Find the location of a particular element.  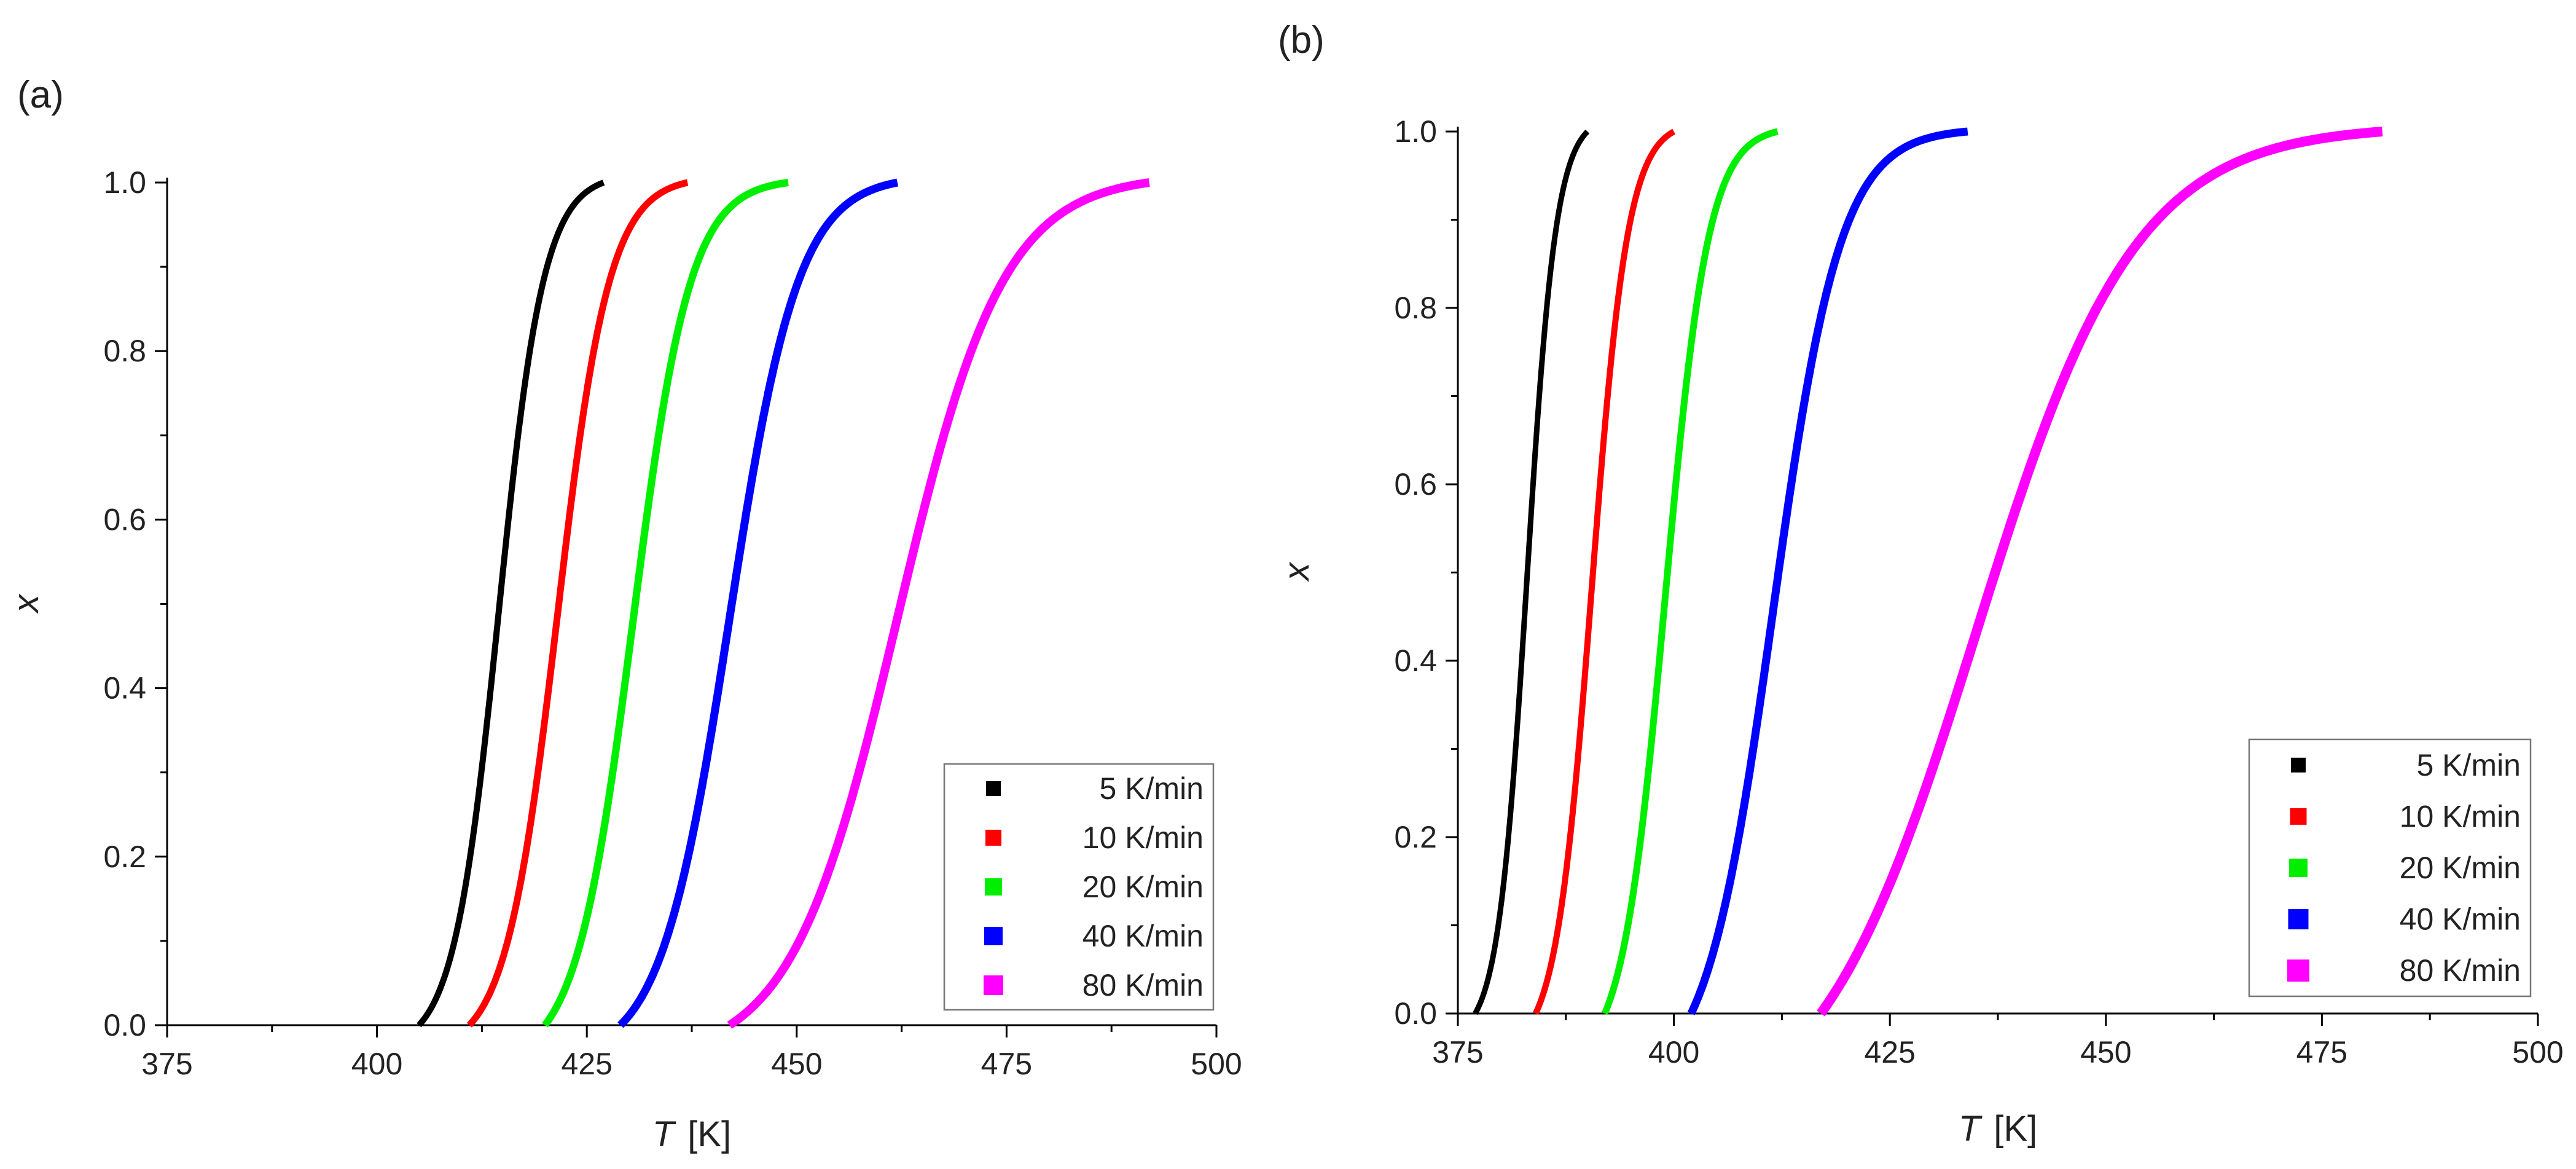

series-line-80-k-min is located at coordinates (939, 603).